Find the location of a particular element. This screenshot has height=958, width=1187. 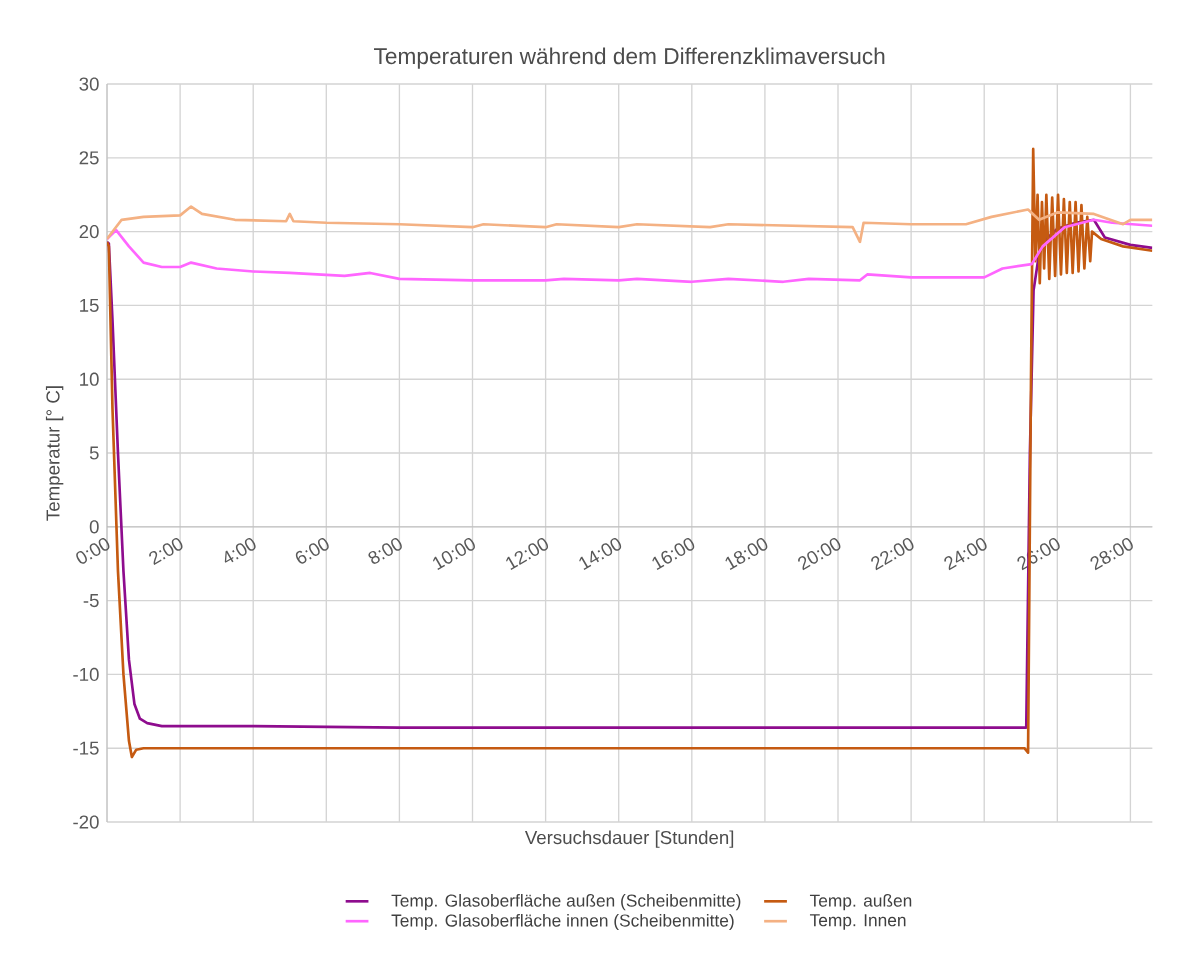

y-tick-label: 0 is located at coordinates (94, 527).